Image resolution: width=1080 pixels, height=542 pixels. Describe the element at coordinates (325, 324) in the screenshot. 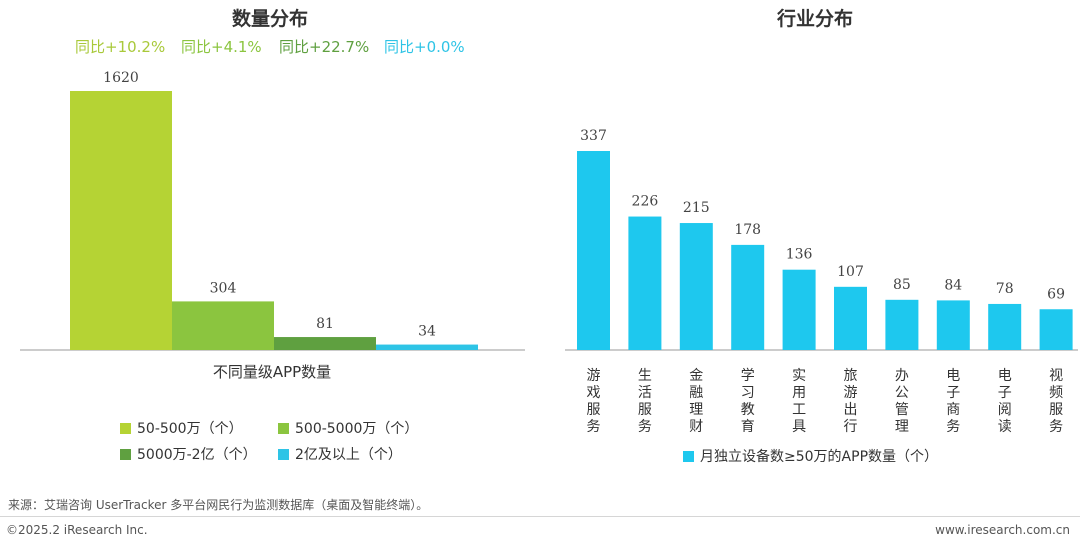

I see `data-label: 81` at that location.